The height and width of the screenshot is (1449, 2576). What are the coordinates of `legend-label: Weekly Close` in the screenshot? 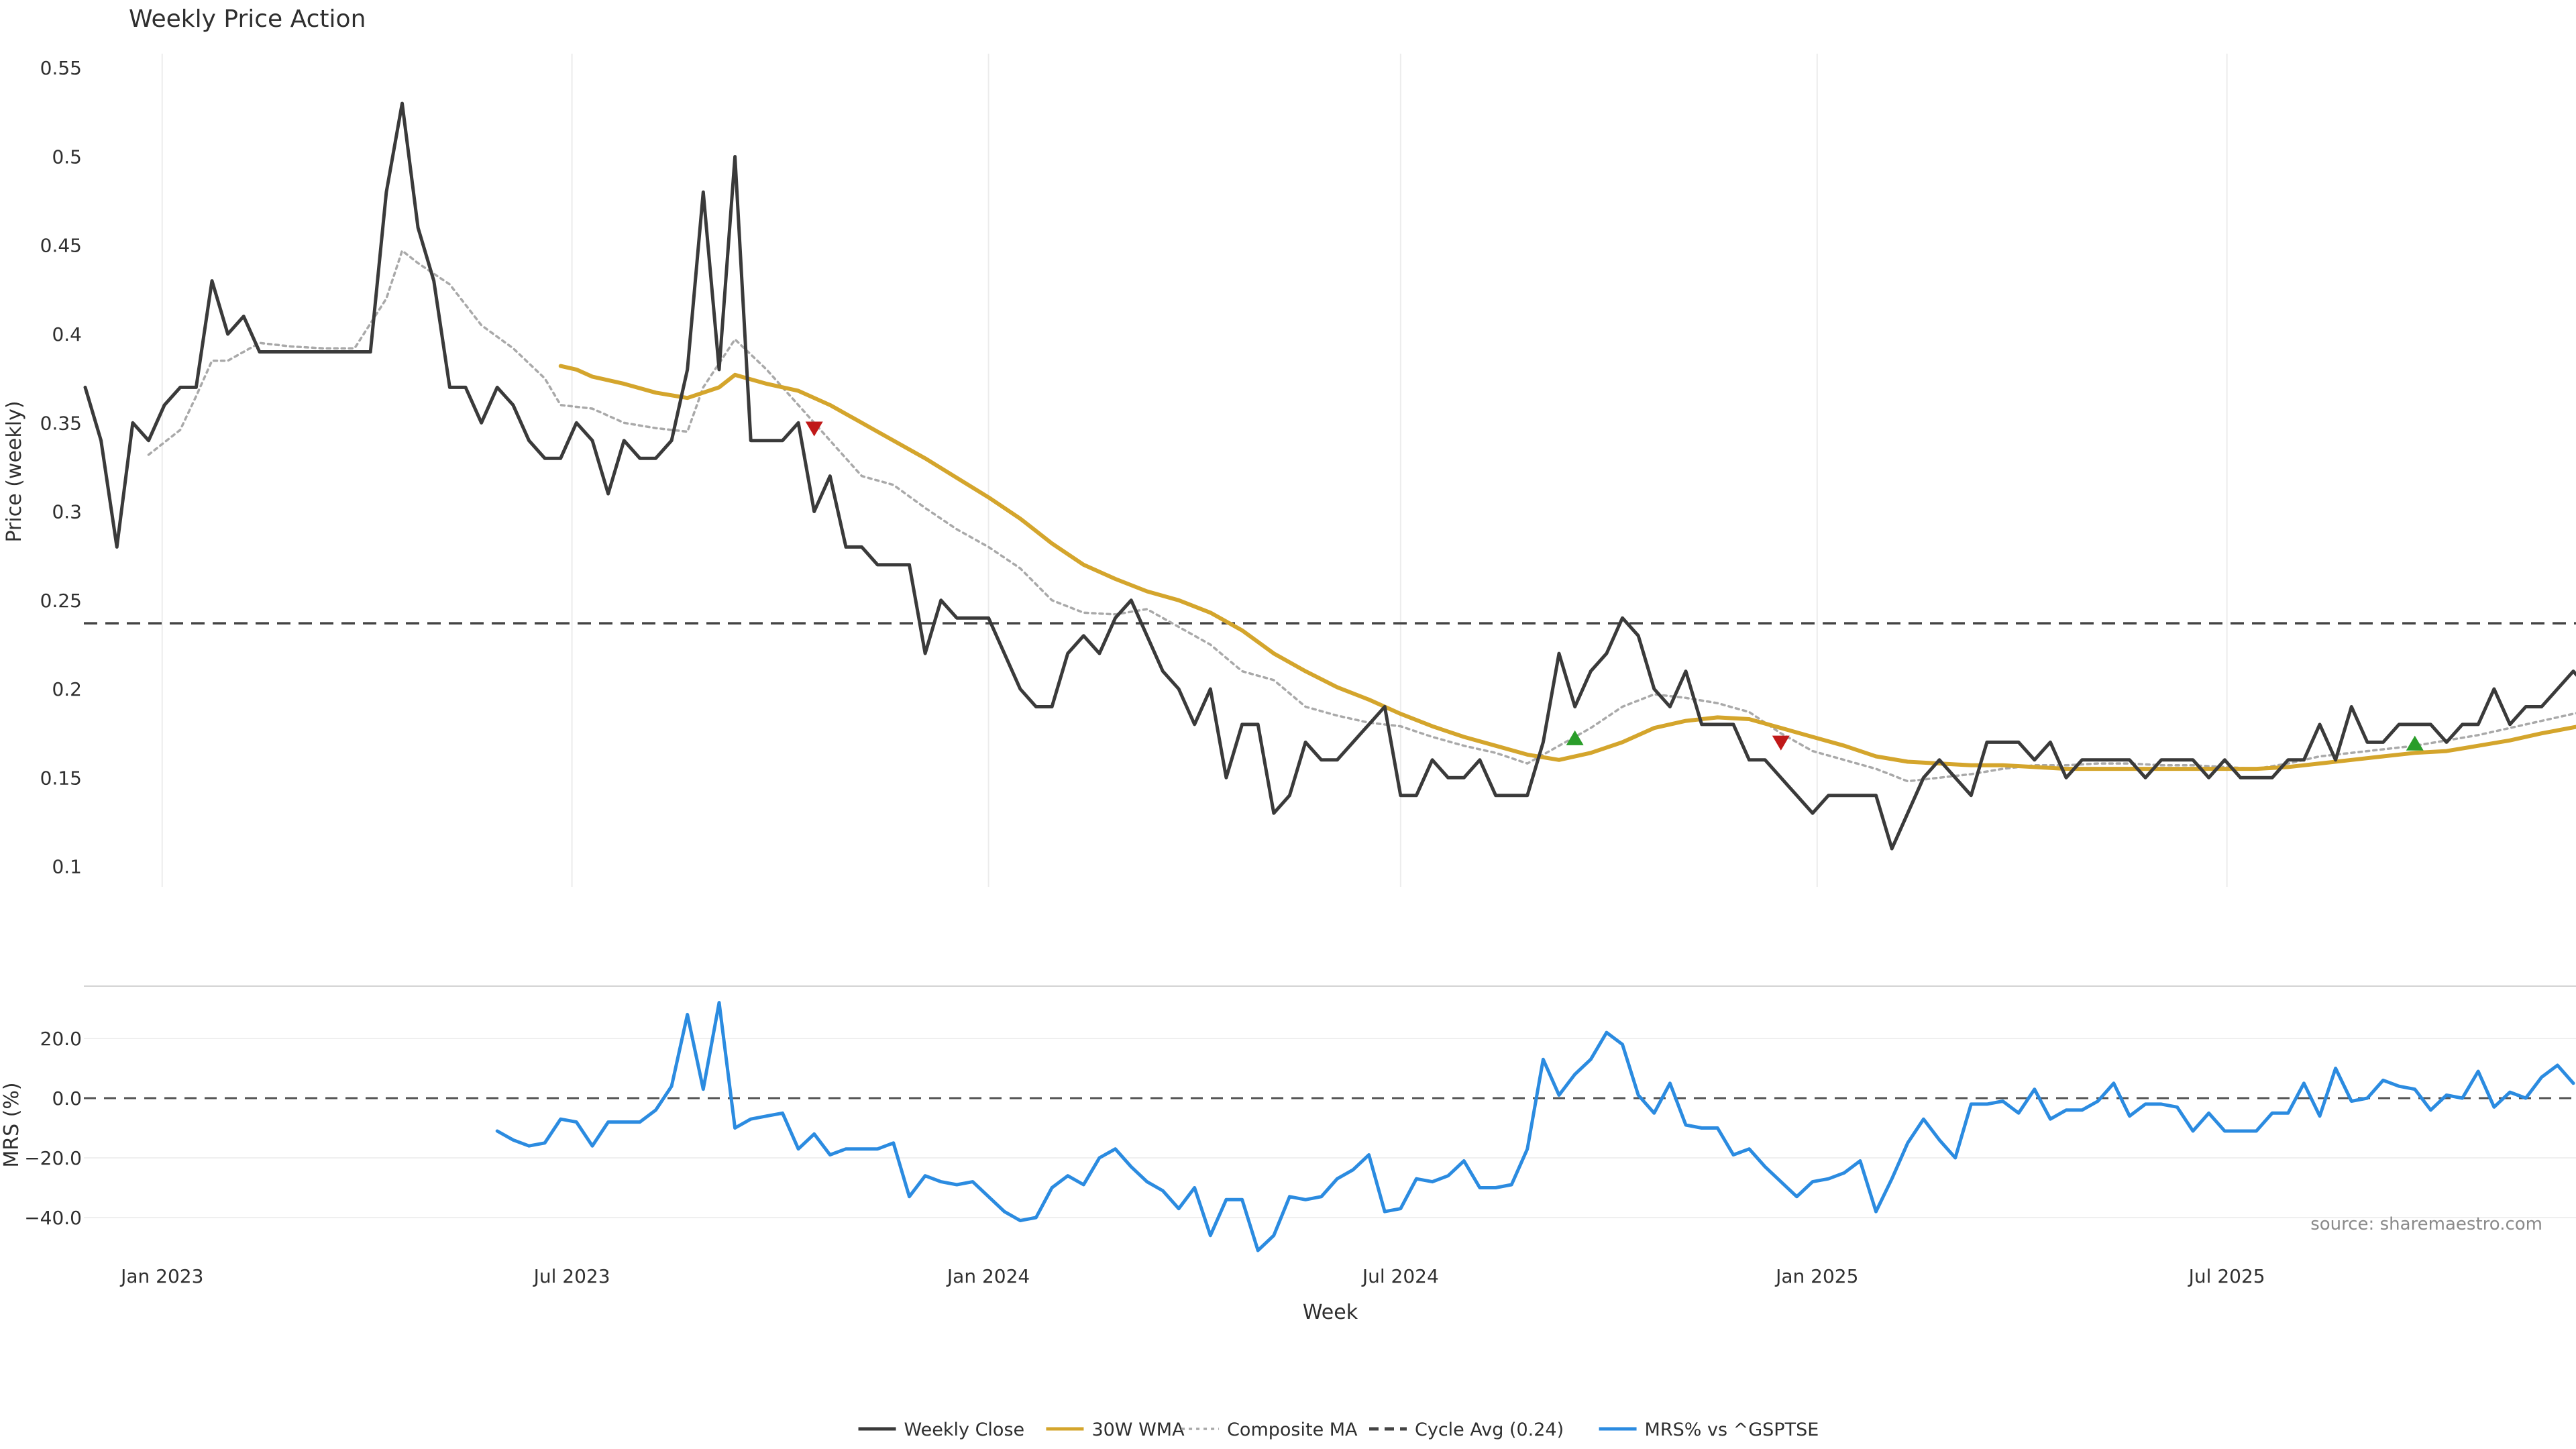 It's located at (964, 1429).